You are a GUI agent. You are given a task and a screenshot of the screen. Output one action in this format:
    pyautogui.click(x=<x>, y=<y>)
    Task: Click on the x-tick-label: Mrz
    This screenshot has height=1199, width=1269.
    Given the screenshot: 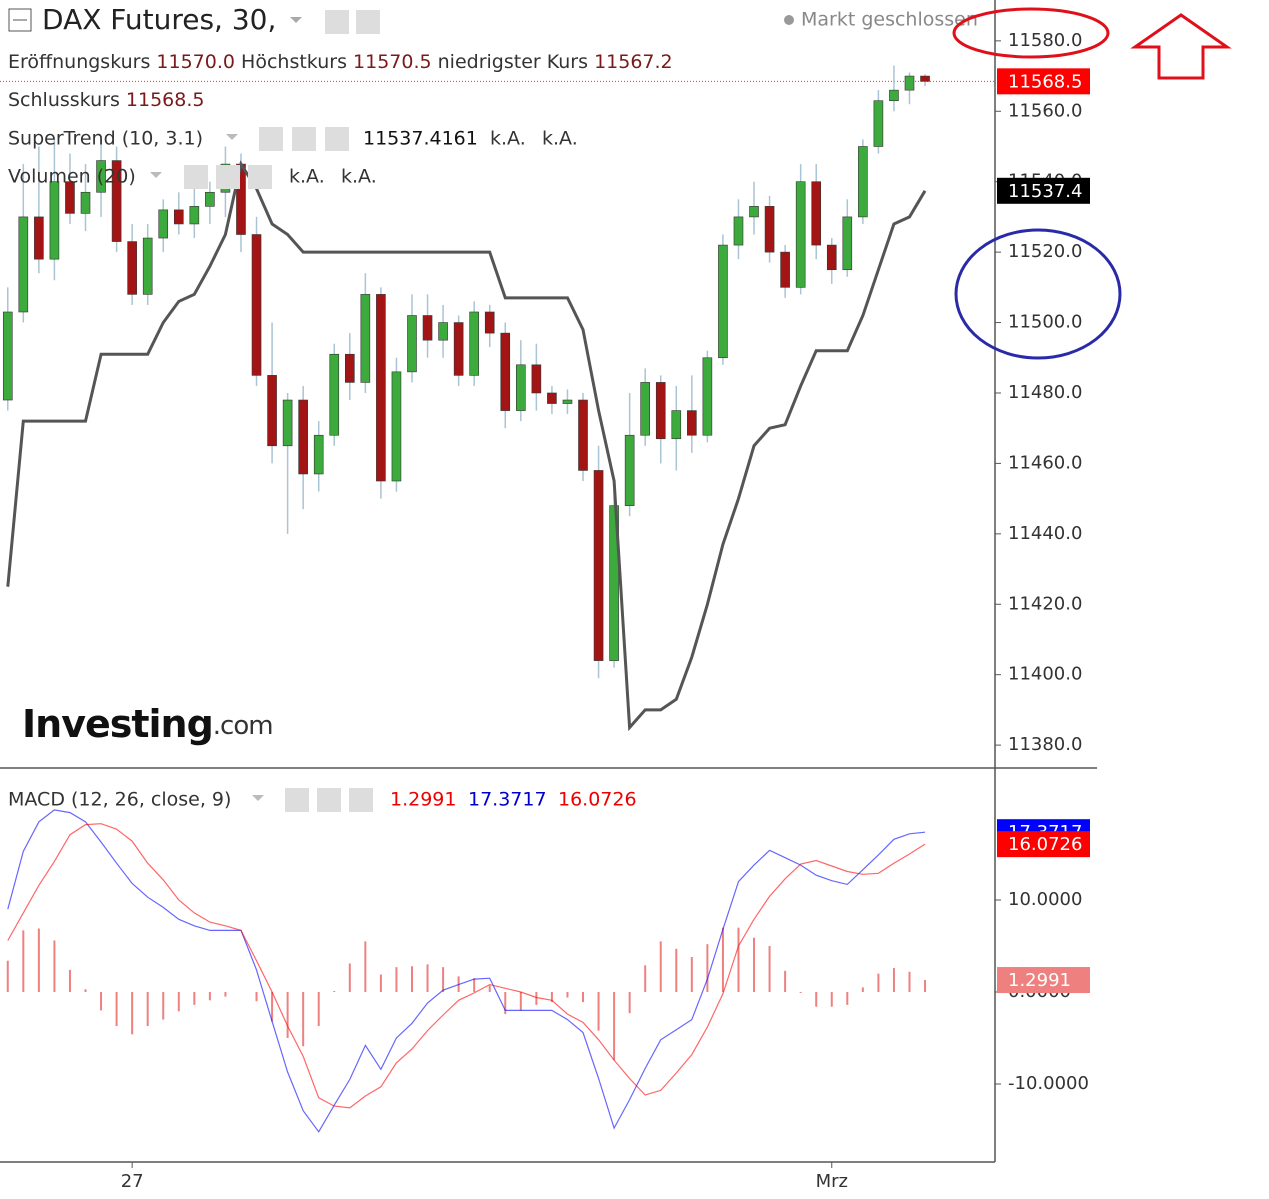 What is the action you would take?
    pyautogui.click(x=832, y=1181)
    